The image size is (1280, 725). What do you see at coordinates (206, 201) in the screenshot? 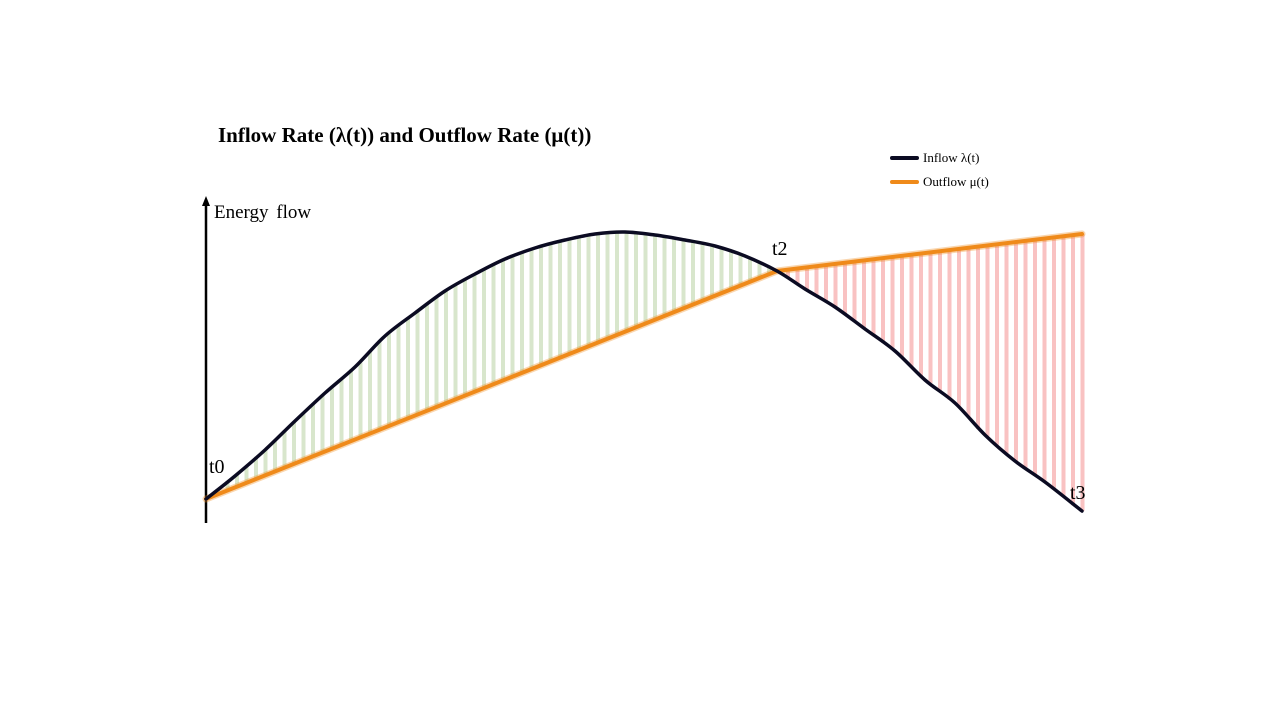
I see `y-axis-arrowhead` at bounding box center [206, 201].